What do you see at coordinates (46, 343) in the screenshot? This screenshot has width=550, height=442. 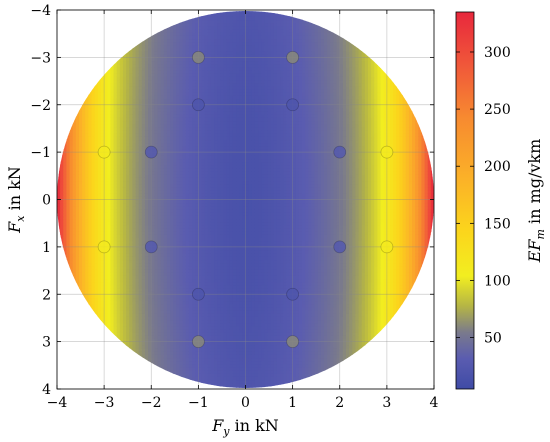 I see `y-tick-label: 3` at bounding box center [46, 343].